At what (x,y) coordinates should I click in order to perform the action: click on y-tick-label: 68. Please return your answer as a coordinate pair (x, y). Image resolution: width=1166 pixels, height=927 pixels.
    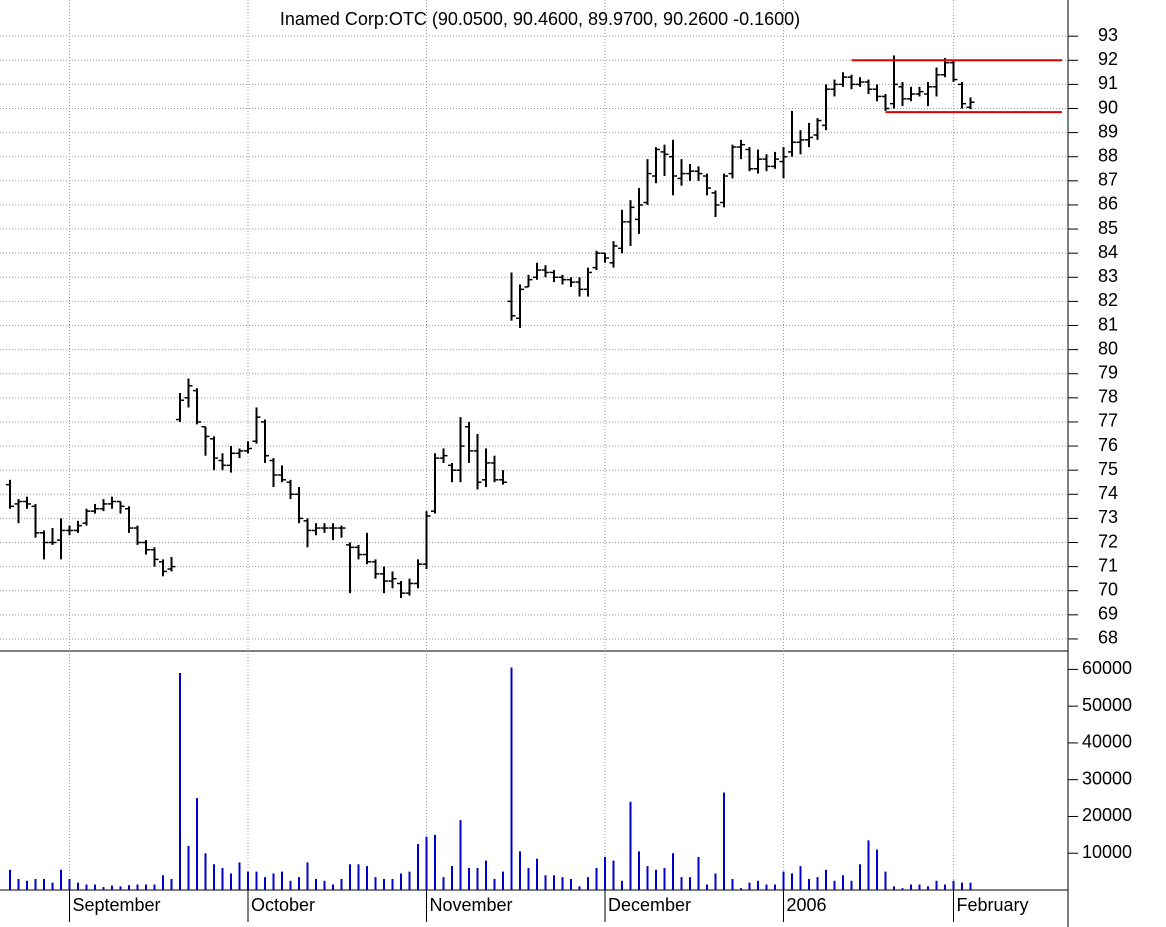
    Looking at the image, I should click on (1108, 638).